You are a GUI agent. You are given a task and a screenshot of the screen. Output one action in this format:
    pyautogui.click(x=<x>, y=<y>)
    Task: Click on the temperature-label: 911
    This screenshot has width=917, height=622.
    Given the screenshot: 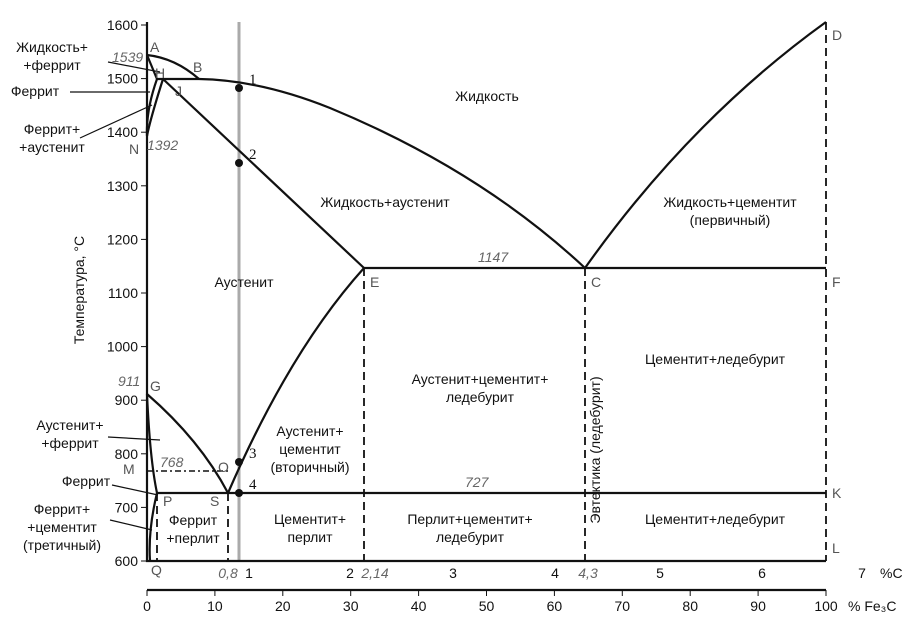 What is the action you would take?
    pyautogui.click(x=129, y=381)
    